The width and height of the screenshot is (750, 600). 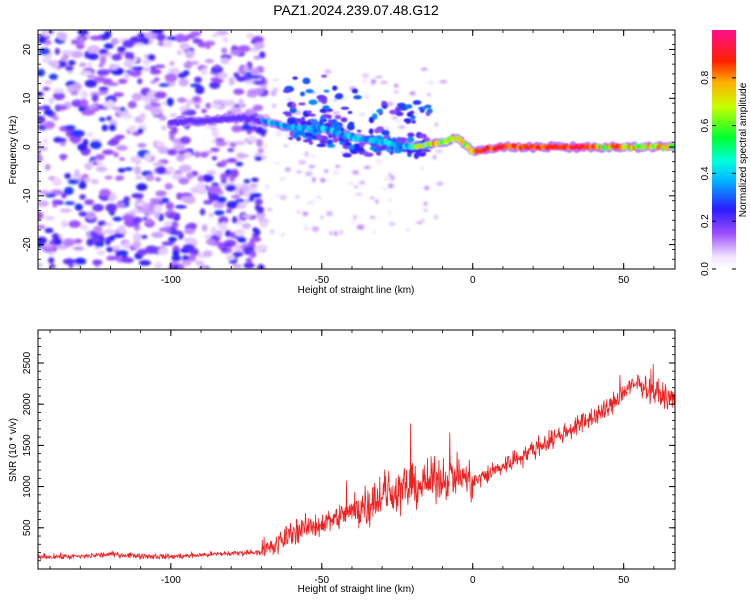 I want to click on colorbar-tick-label: 0.8, so click(x=705, y=77).